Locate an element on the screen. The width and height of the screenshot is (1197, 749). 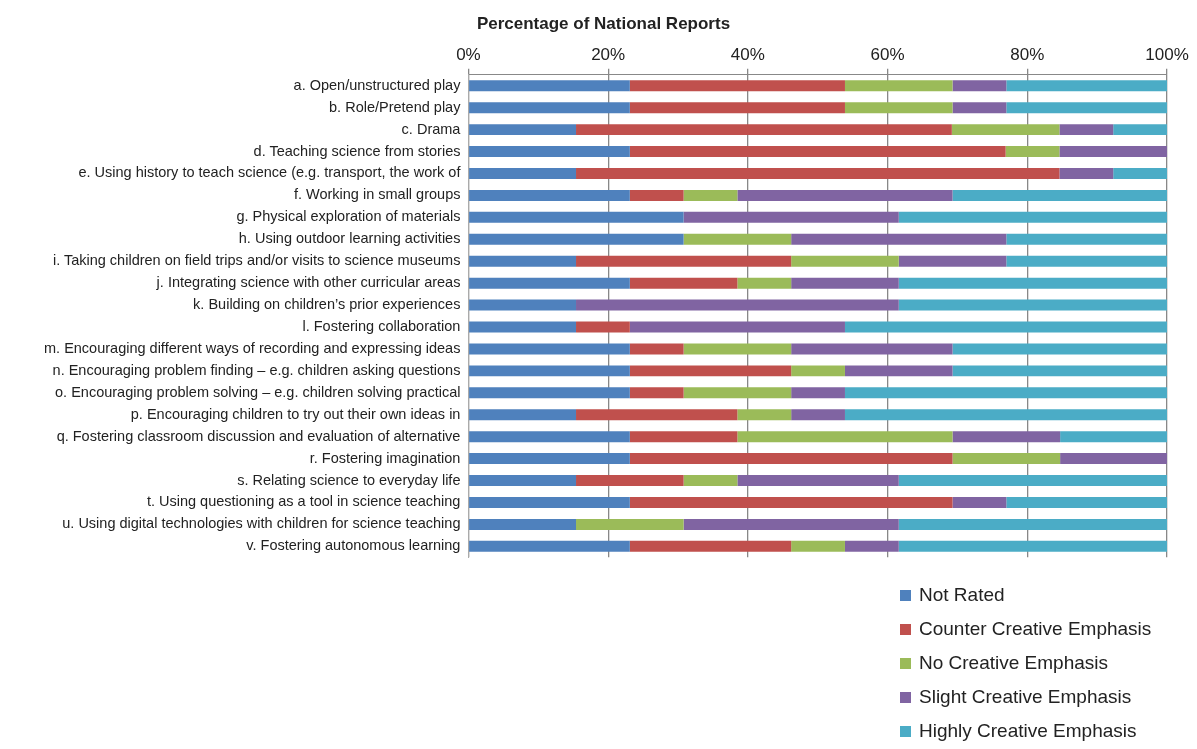
y-tick-label: c. Drama is located at coordinates (431, 128).